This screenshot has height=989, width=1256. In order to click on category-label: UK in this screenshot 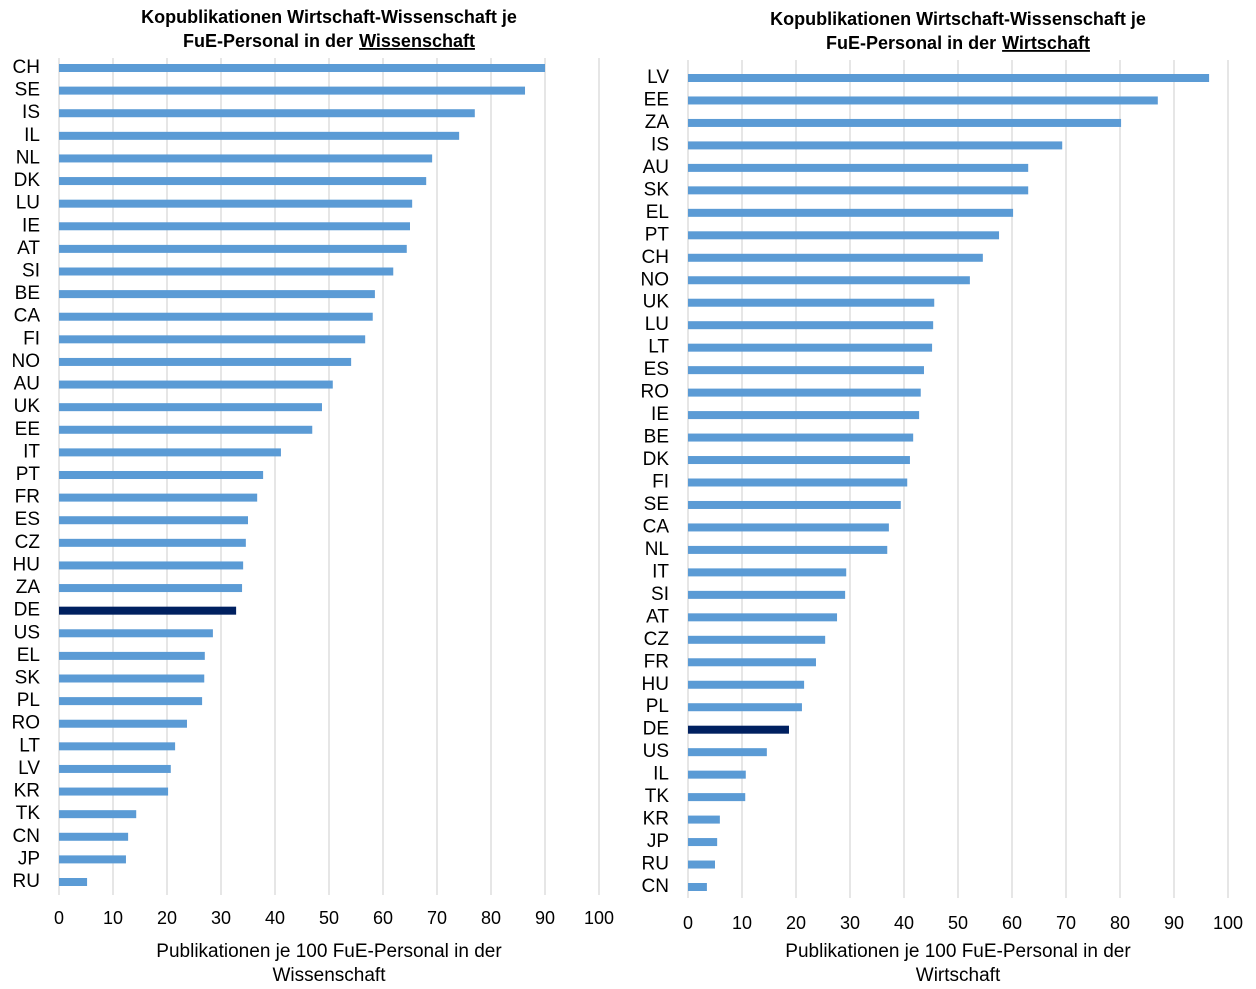, I will do `click(27, 406)`.